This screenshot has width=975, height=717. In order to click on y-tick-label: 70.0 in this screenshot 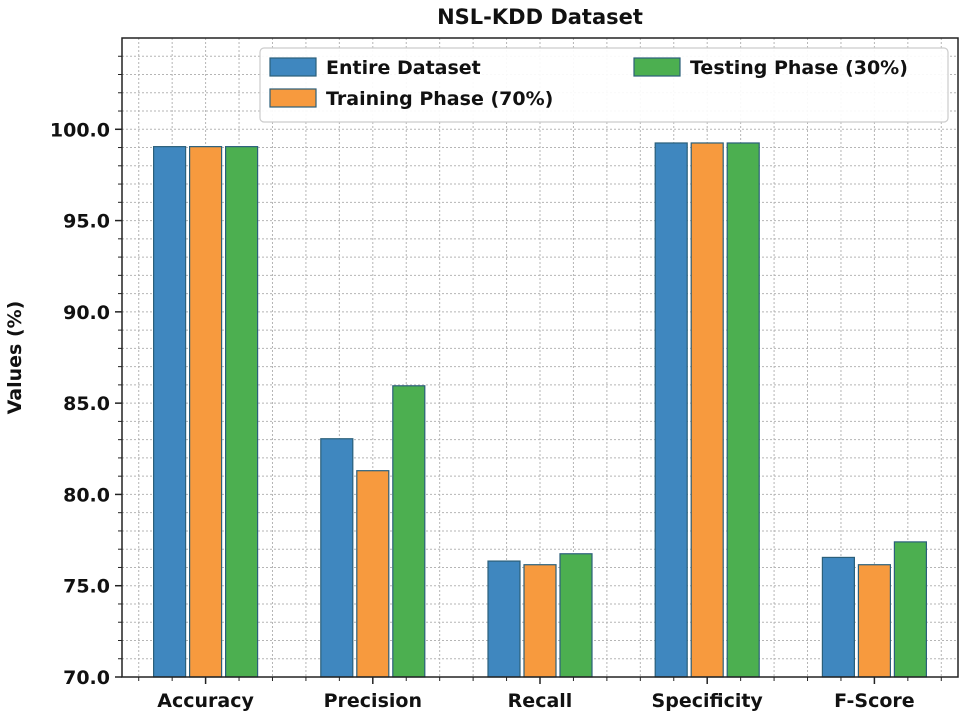, I will do `click(86, 678)`.